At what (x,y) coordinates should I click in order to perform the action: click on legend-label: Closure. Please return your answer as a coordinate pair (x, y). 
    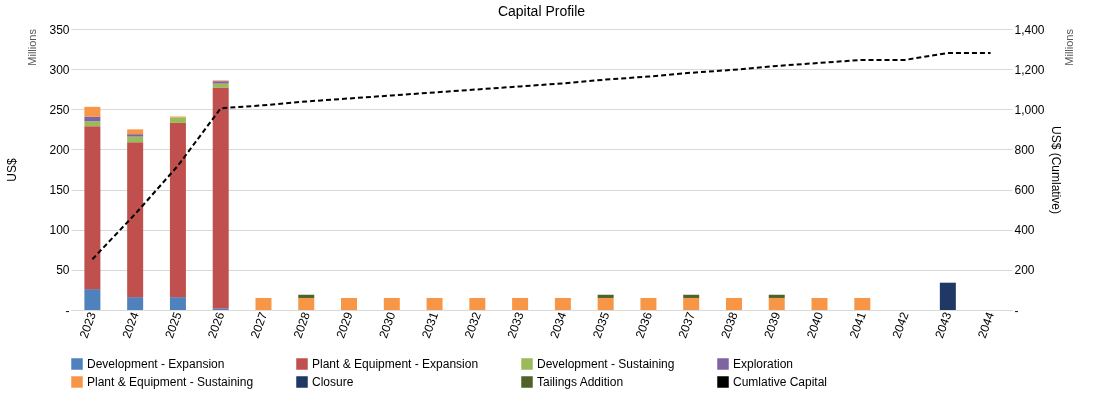
    Looking at the image, I should click on (333, 382).